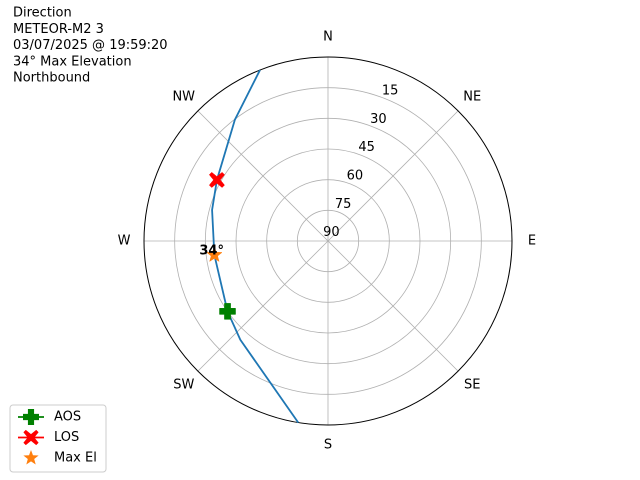 The width and height of the screenshot is (640, 480). What do you see at coordinates (58, 29) in the screenshot?
I see `info-line: METEOR-M2 3` at bounding box center [58, 29].